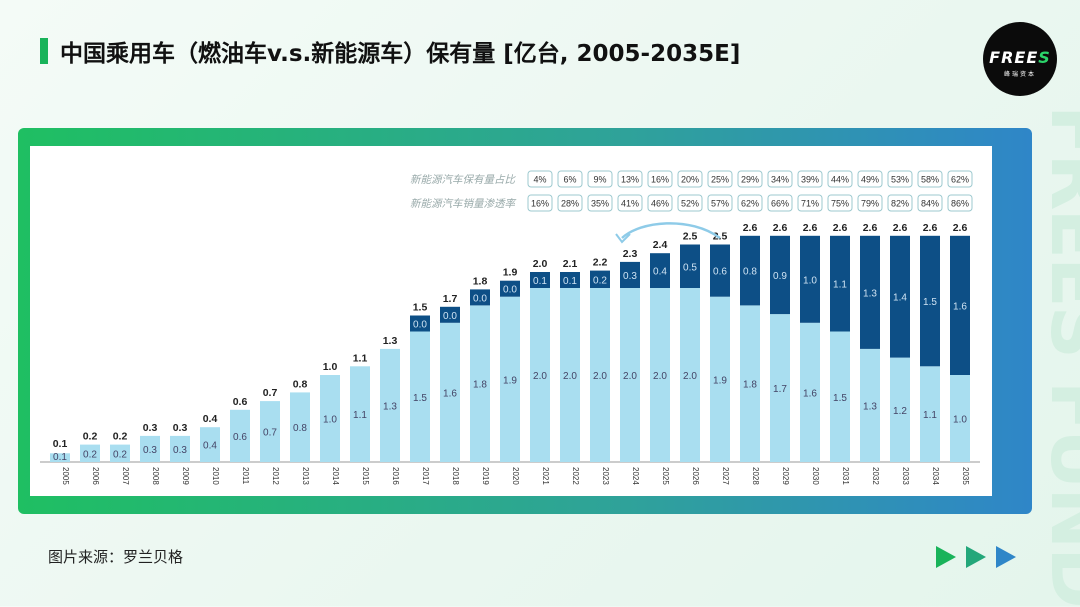  Describe the element at coordinates (570, 204) in the screenshot. I see `table-cell-value: 28%` at that location.